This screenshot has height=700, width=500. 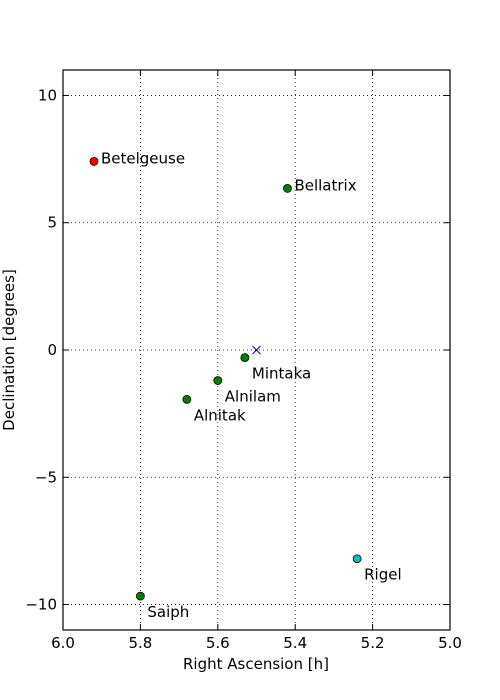 What do you see at coordinates (373, 643) in the screenshot?
I see `x-tick-label: 5.2` at bounding box center [373, 643].